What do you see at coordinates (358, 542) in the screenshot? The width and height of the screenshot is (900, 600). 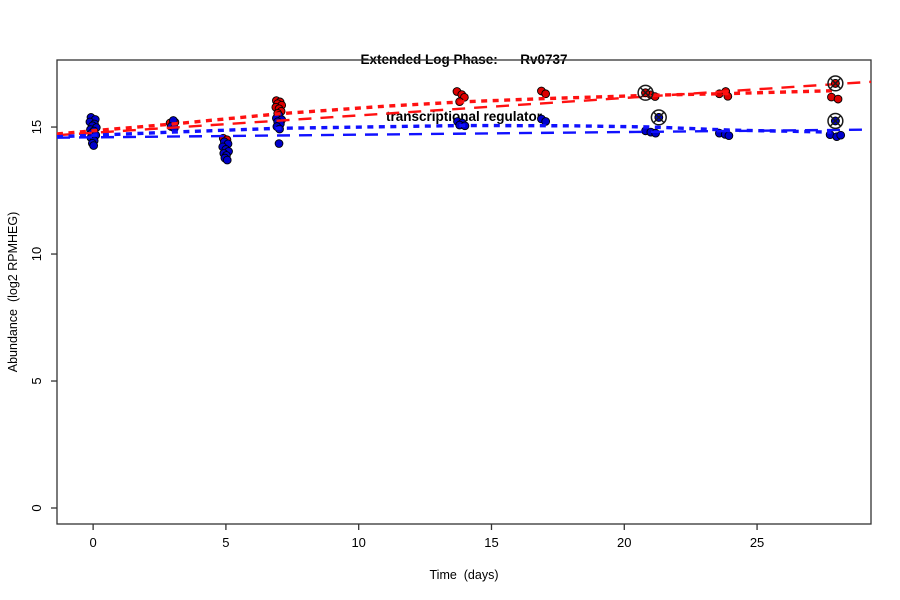 I see `x-tick-label: 10` at bounding box center [358, 542].